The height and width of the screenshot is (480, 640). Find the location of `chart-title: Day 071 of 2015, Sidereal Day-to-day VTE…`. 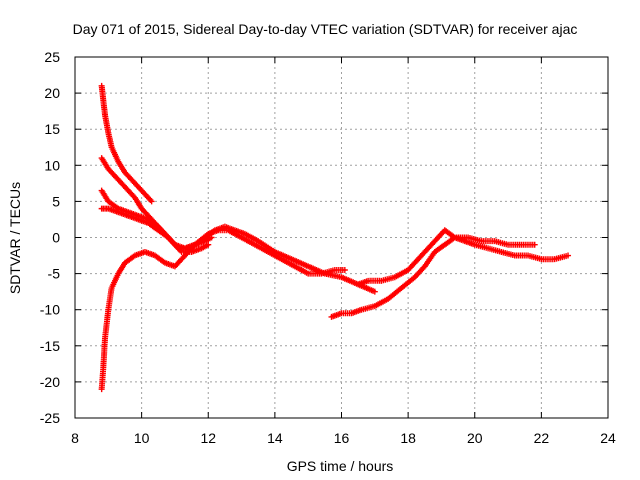

chart-title: Day 071 of 2015, Sidereal Day-to-day VTE… is located at coordinates (325, 29).